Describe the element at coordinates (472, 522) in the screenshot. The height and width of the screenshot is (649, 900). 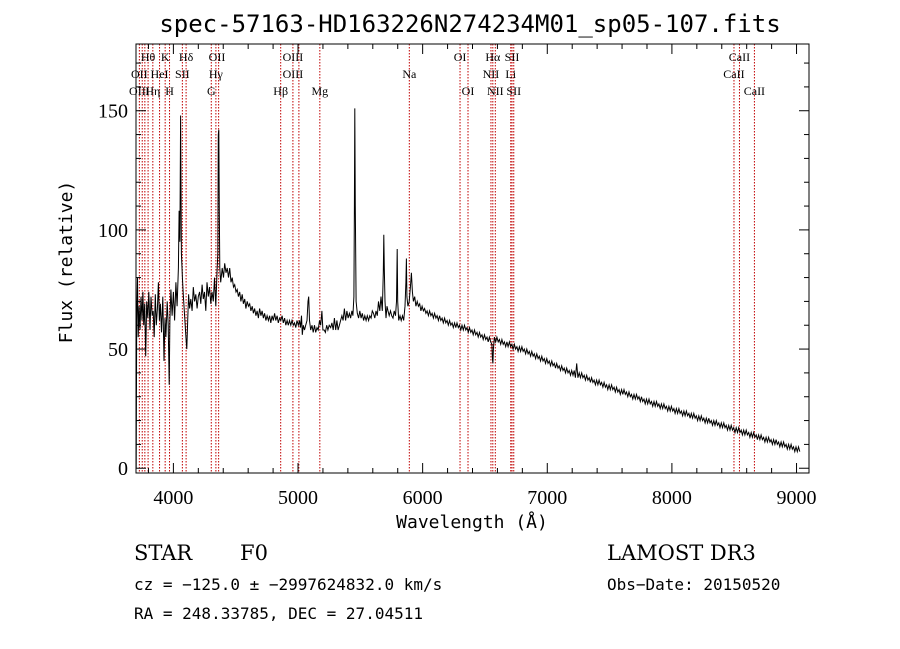
I see `x-axis-label: Wavelength (Å)` at that location.